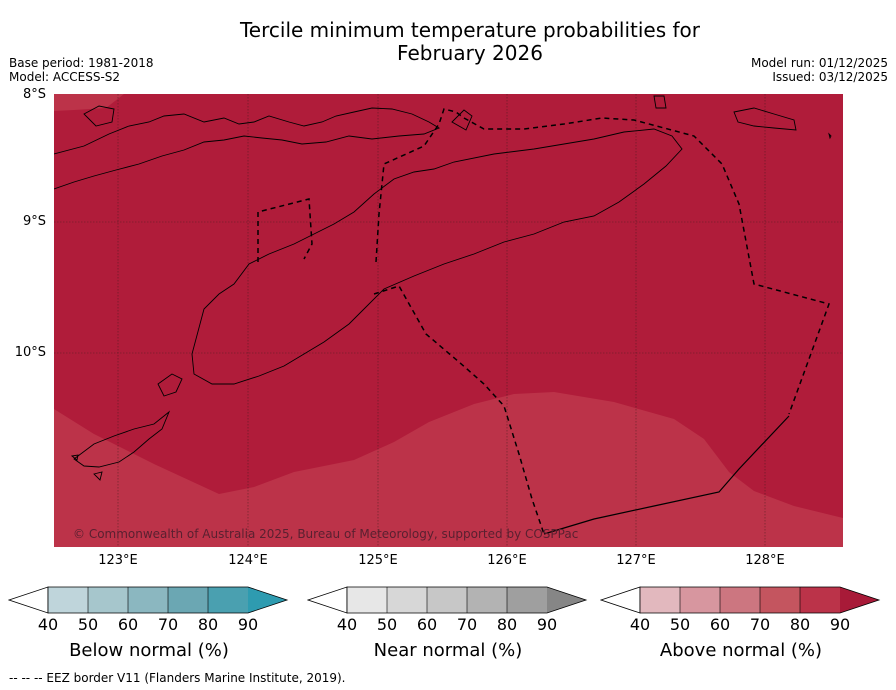 The height and width of the screenshot is (690, 896). What do you see at coordinates (507, 624) in the screenshot?
I see `near-tick: 80` at bounding box center [507, 624].